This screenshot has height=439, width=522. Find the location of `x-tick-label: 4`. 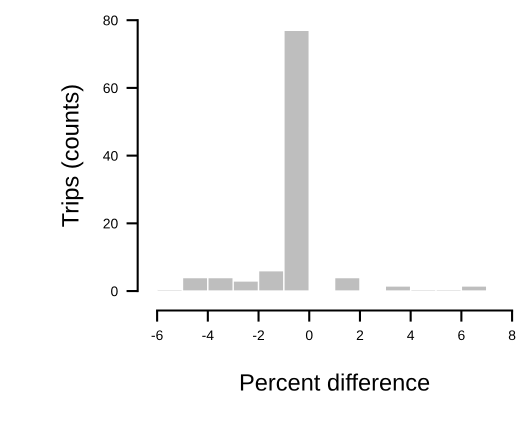

x-tick-label: 4 is located at coordinates (410, 335).